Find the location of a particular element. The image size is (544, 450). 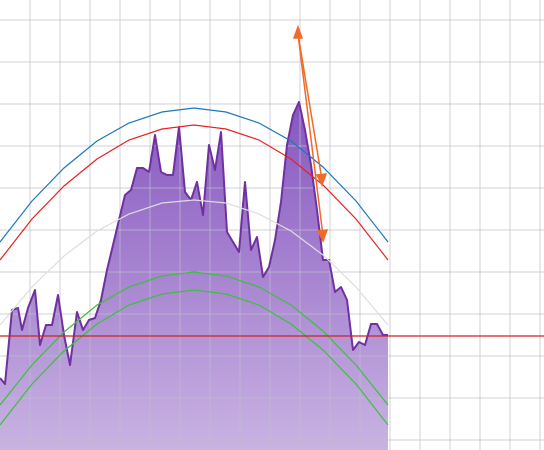

annotation-arrows is located at coordinates (310, 133).